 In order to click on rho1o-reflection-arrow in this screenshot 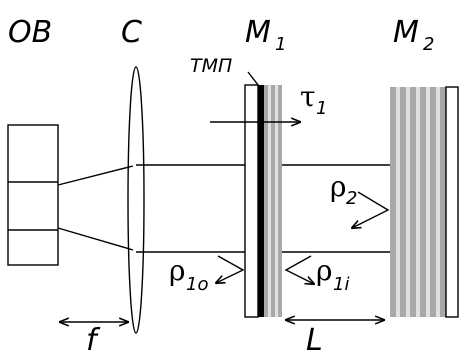, I will do `click(230, 269)`.